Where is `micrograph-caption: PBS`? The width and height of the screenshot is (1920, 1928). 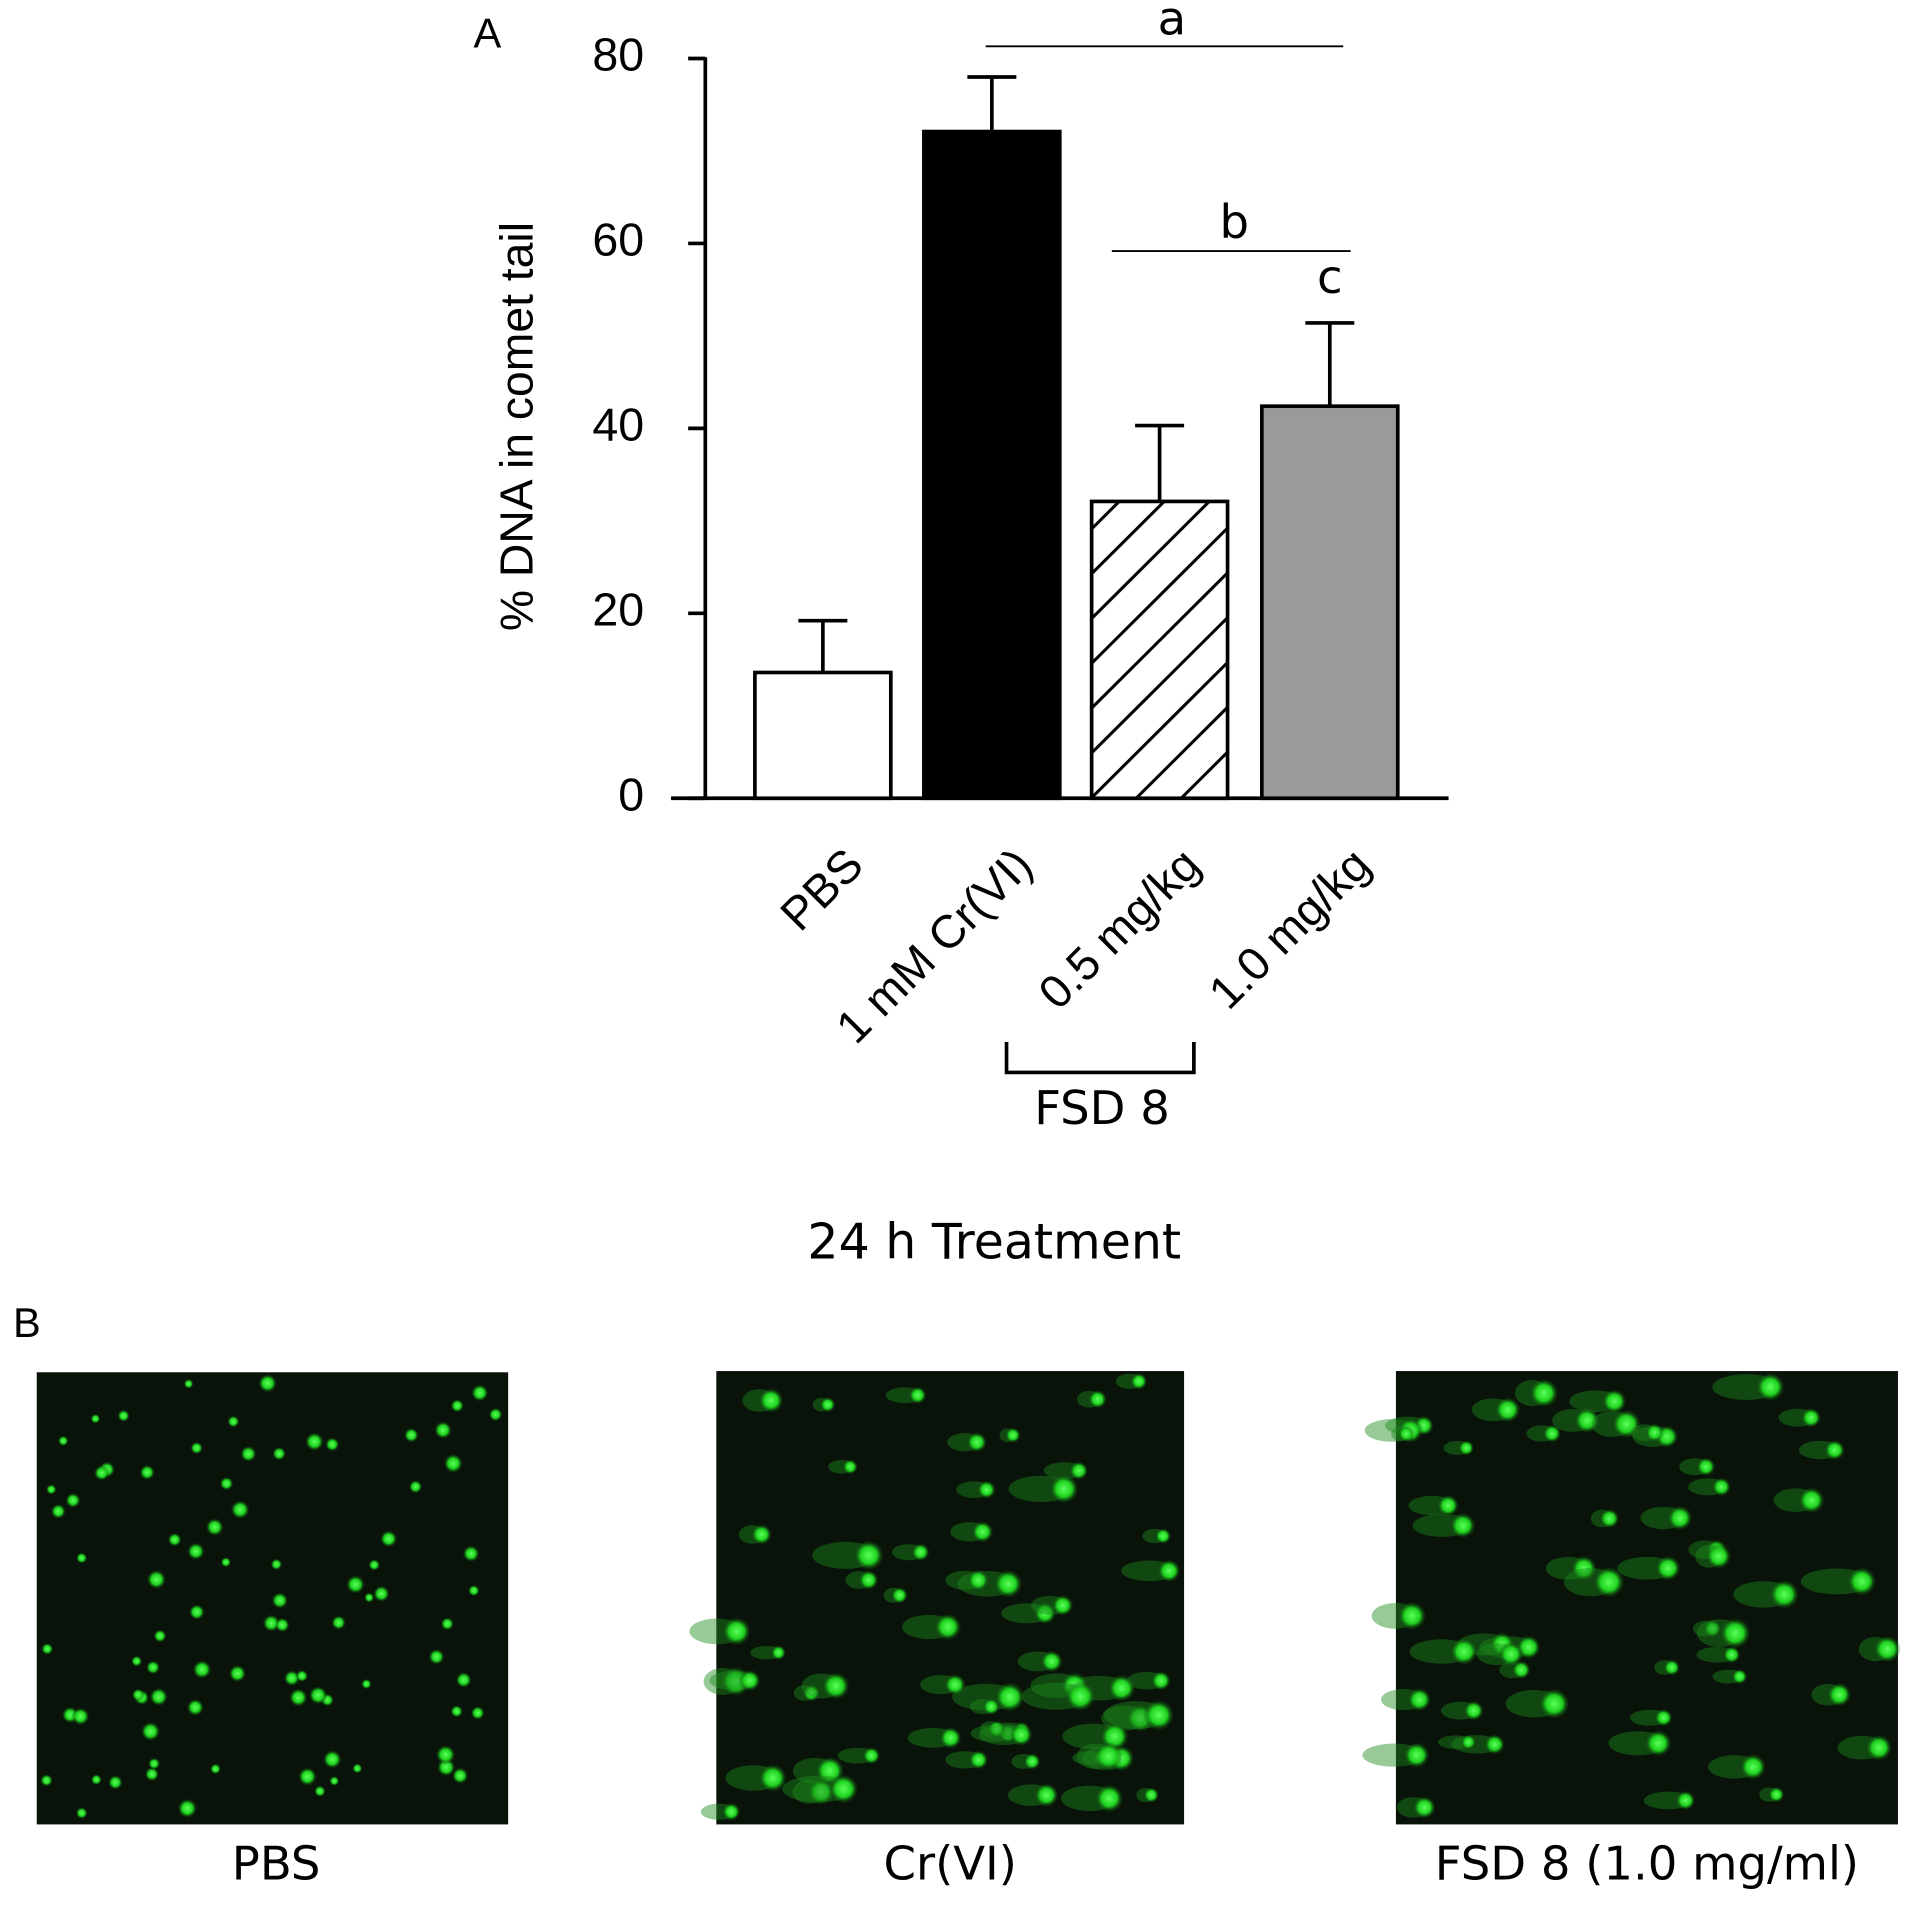
micrograph-caption: PBS is located at coordinates (276, 1864).